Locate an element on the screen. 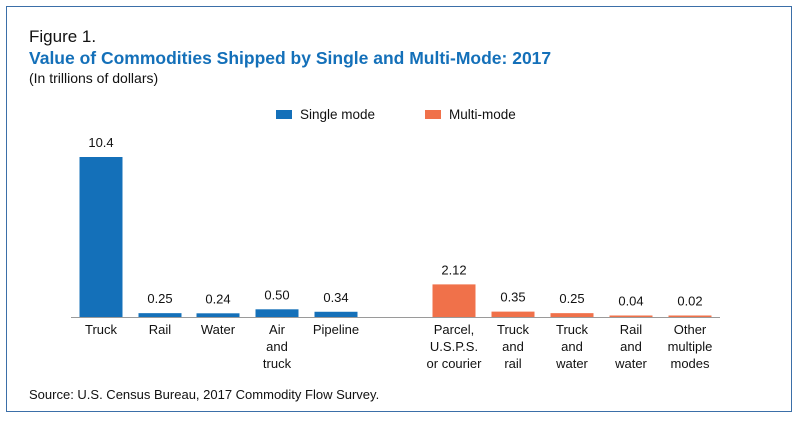 This screenshot has width=800, height=421. category-label-single-3: Air and truck is located at coordinates (277, 346).